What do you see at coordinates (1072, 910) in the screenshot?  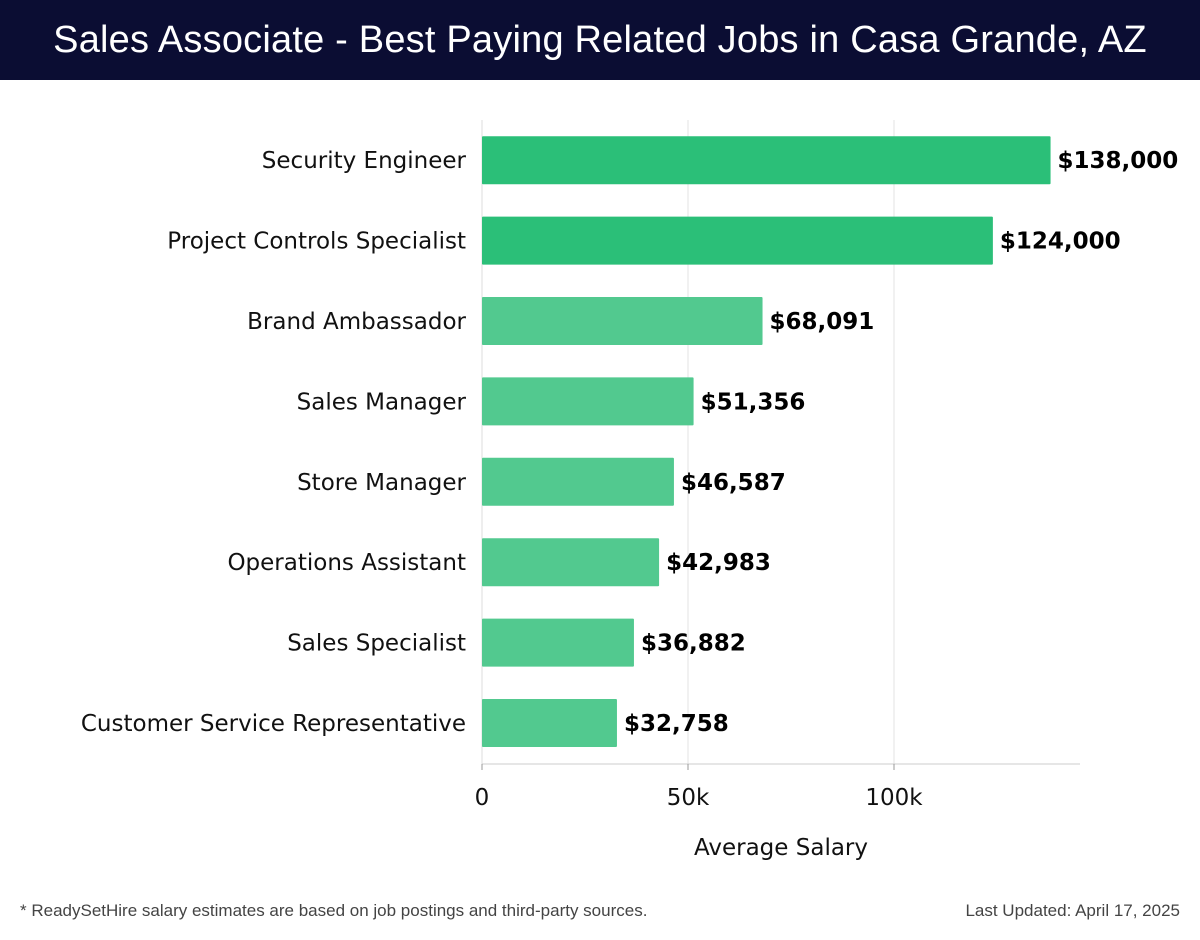 I see `footer-updated: Last Updated: April 17, 2025` at bounding box center [1072, 910].